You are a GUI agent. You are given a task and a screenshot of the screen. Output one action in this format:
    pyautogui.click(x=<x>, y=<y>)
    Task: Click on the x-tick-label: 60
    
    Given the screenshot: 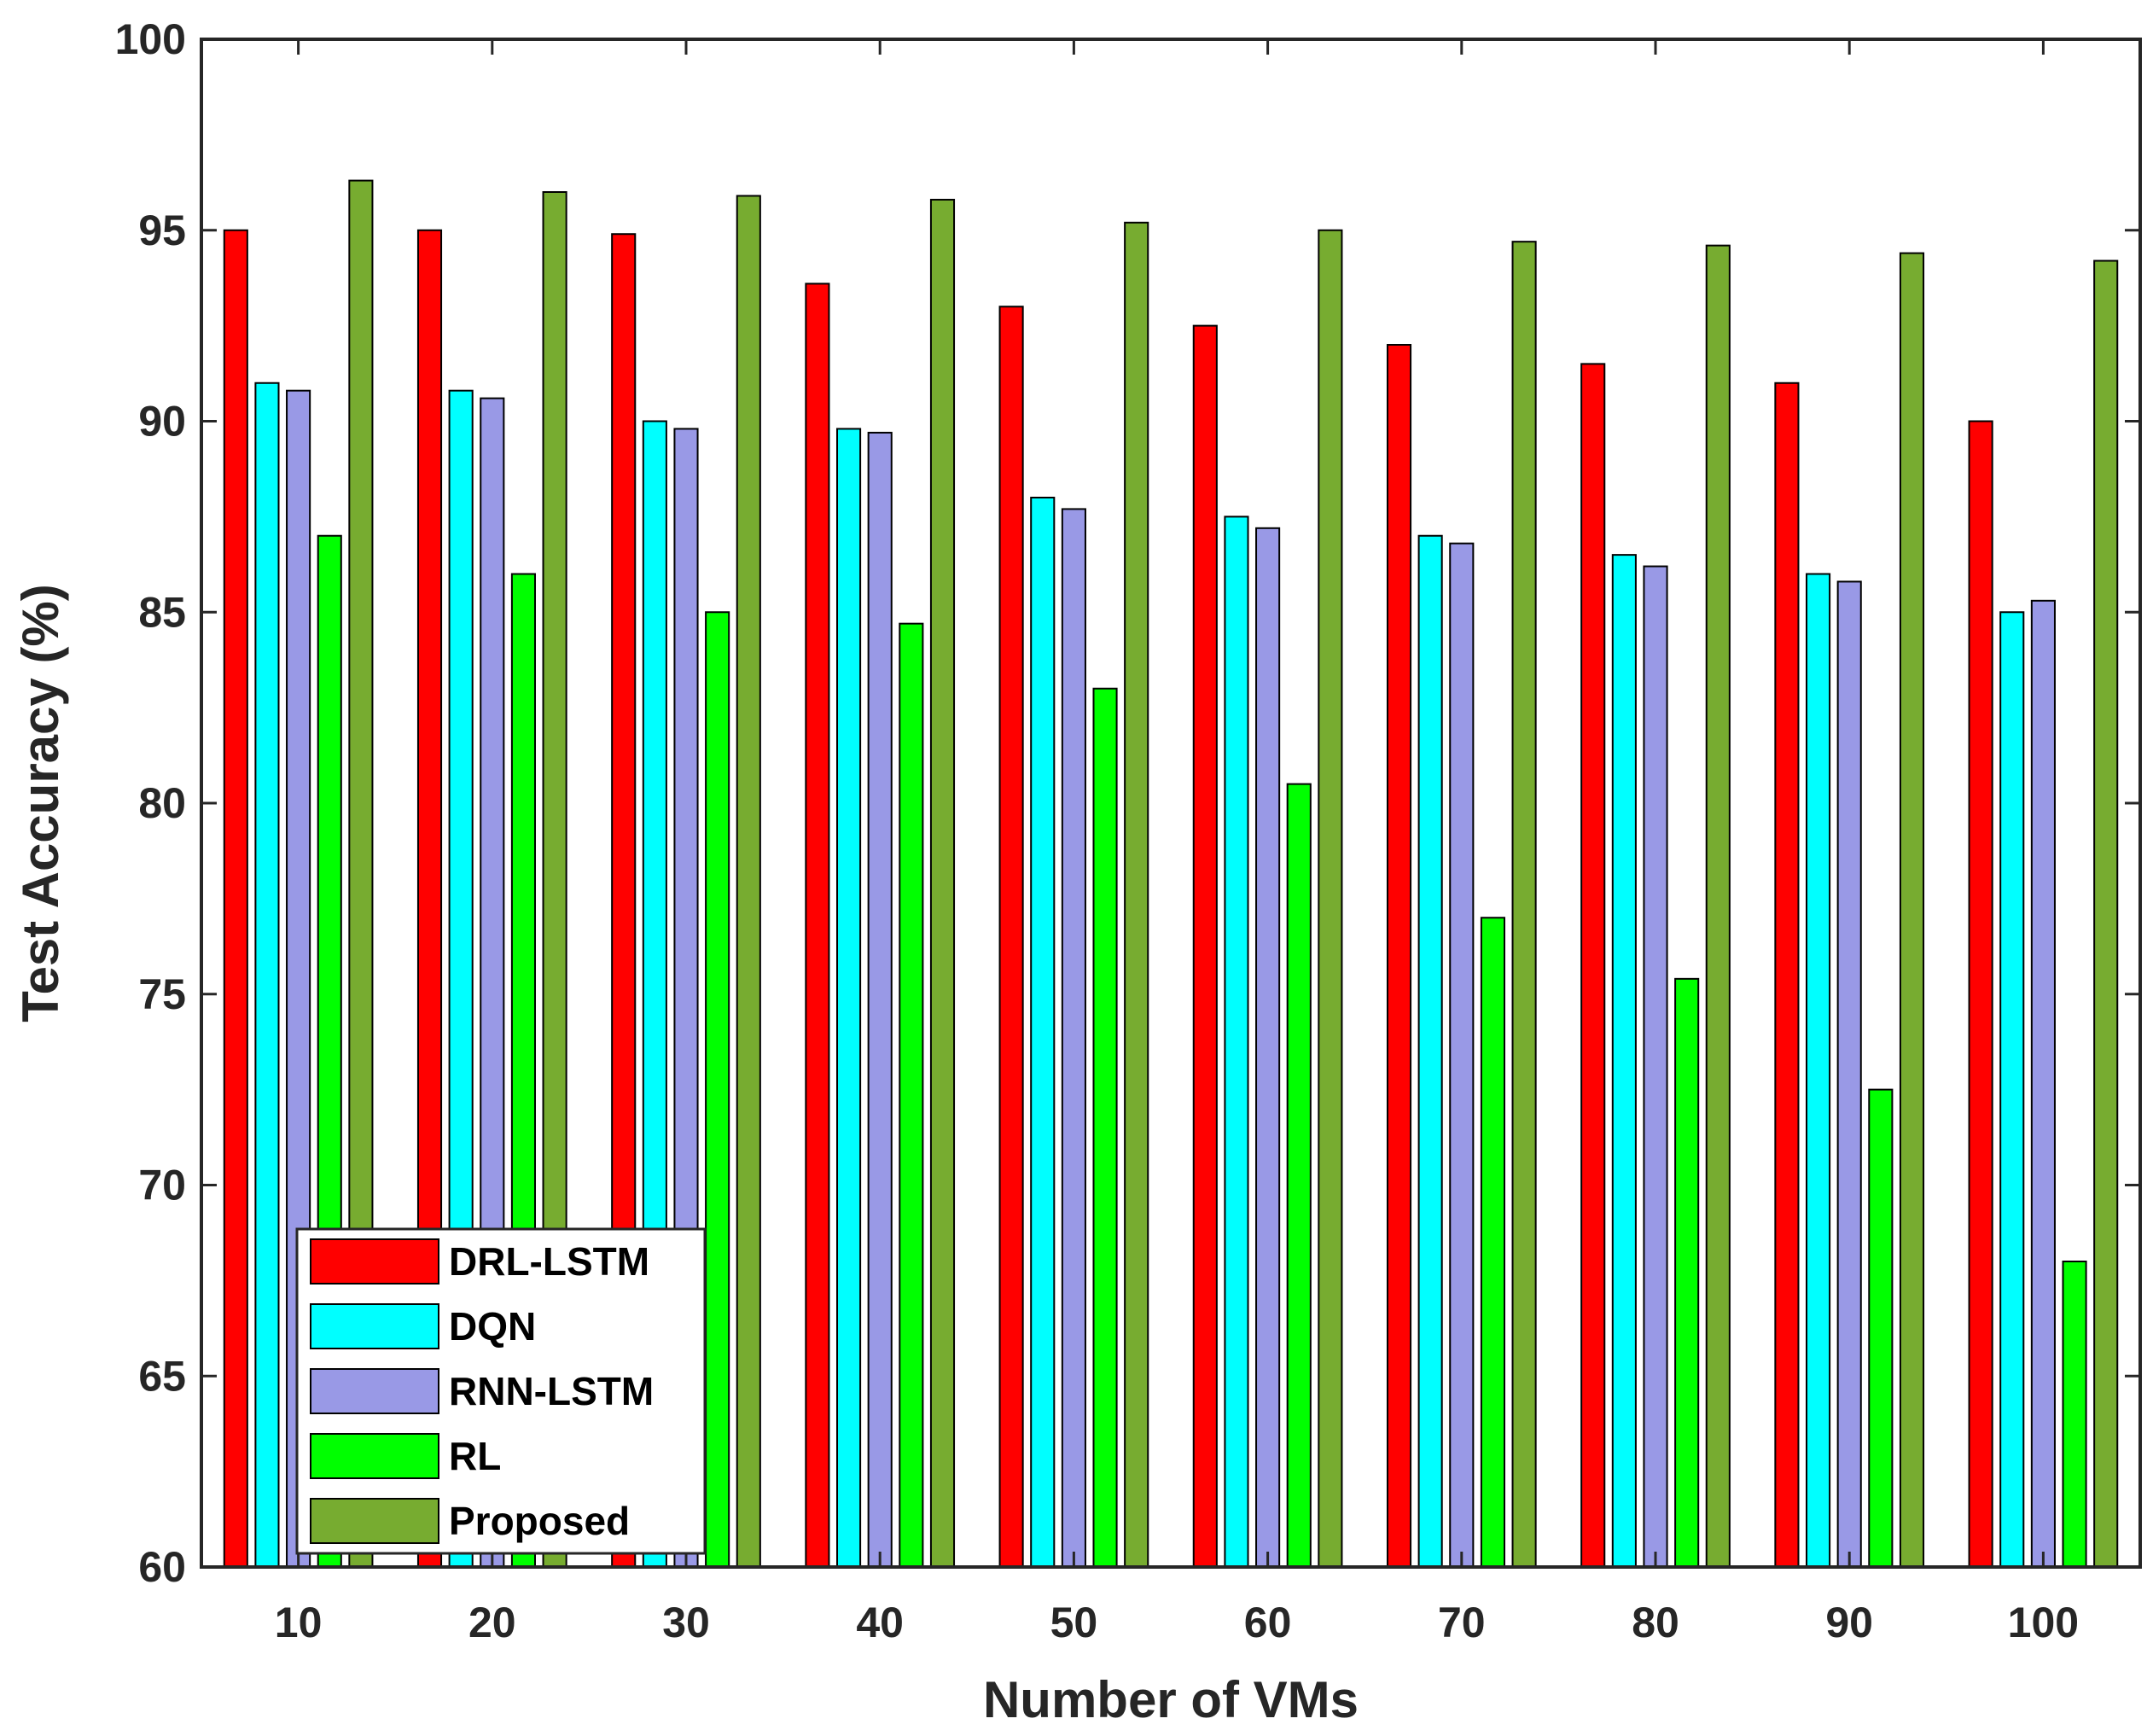 What is the action you would take?
    pyautogui.click(x=1268, y=1622)
    